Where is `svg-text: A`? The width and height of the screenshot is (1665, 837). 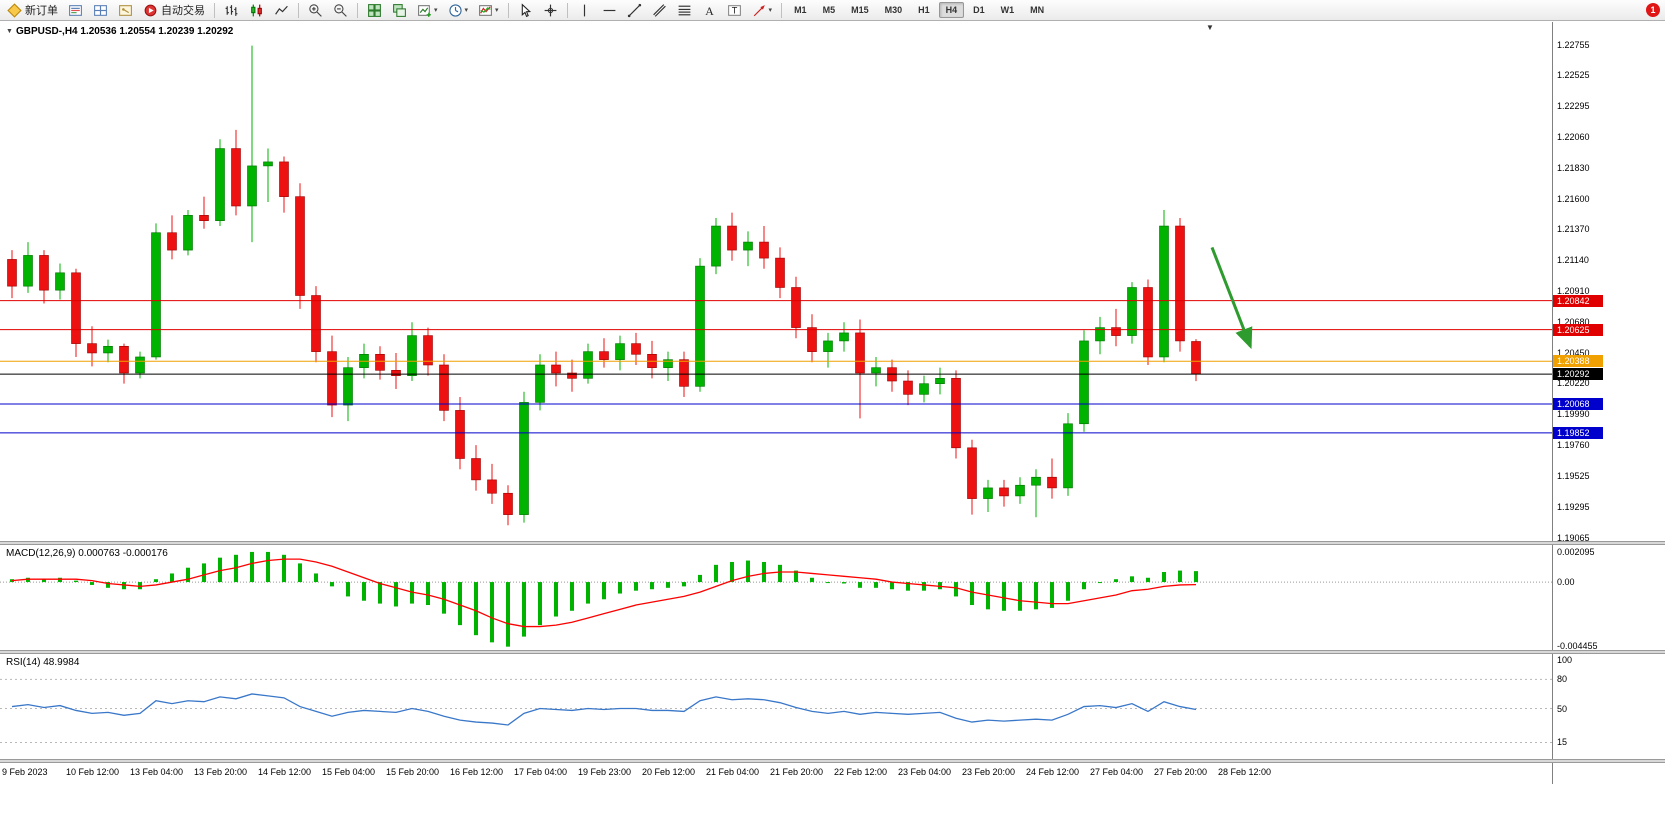
svg-text: A is located at coordinates (709, 10).